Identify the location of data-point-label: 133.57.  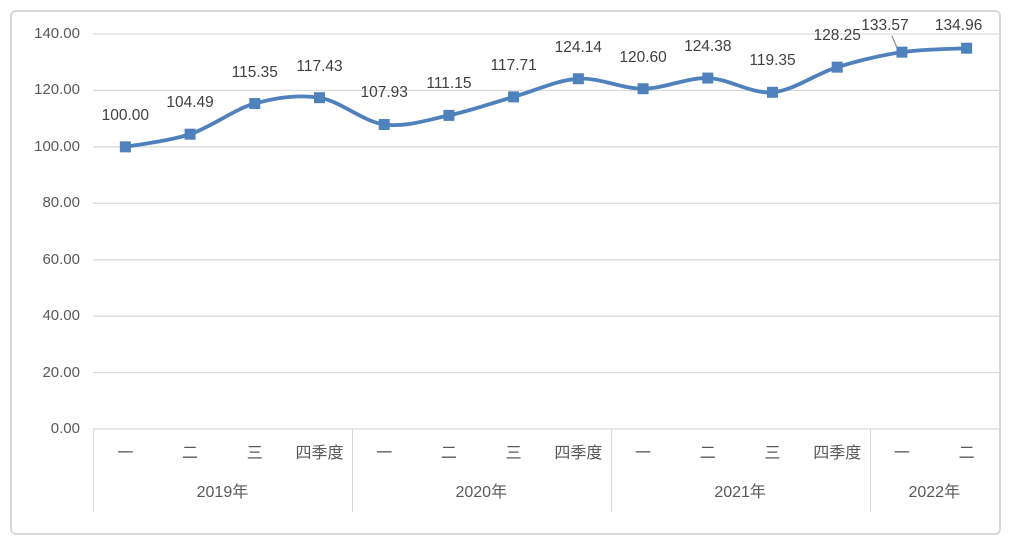
(885, 25).